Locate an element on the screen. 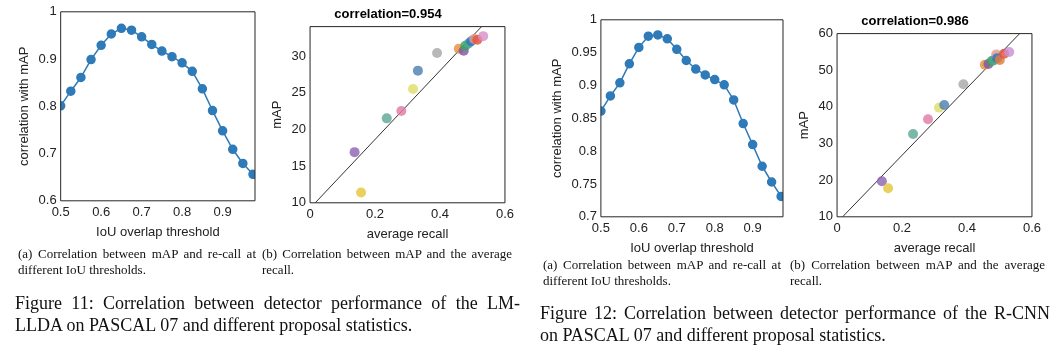  y-tick-label: 0.75 is located at coordinates (584, 183).